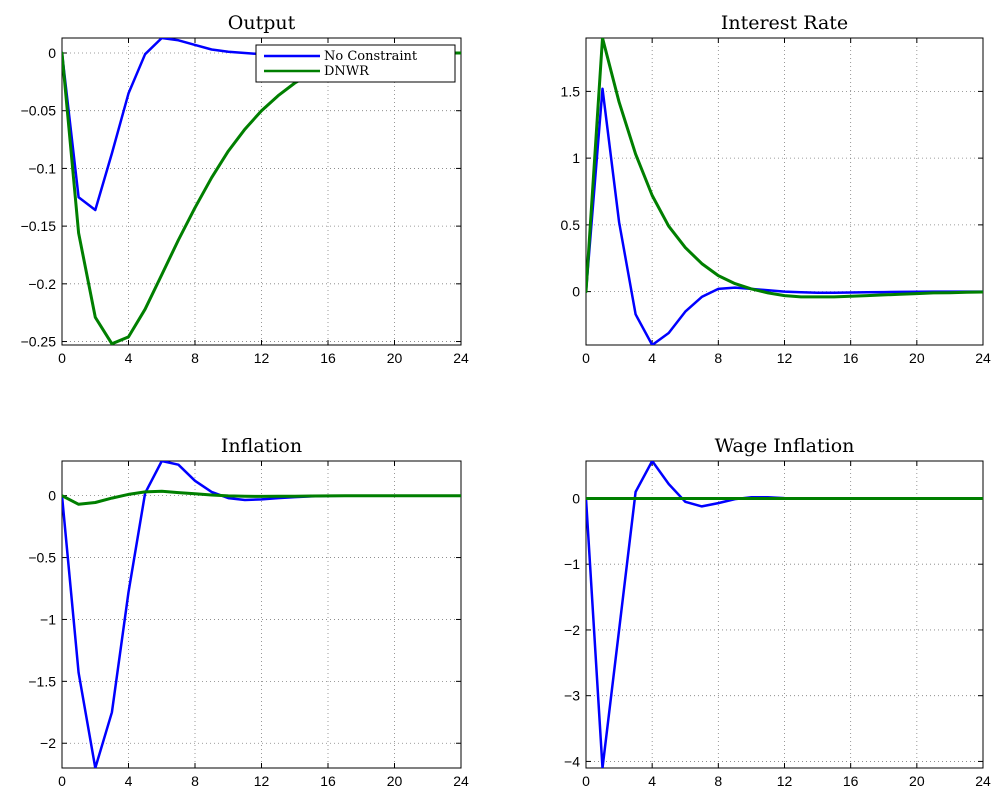  Describe the element at coordinates (42, 681) in the screenshot. I see `y-tick-label: −1.5` at that location.